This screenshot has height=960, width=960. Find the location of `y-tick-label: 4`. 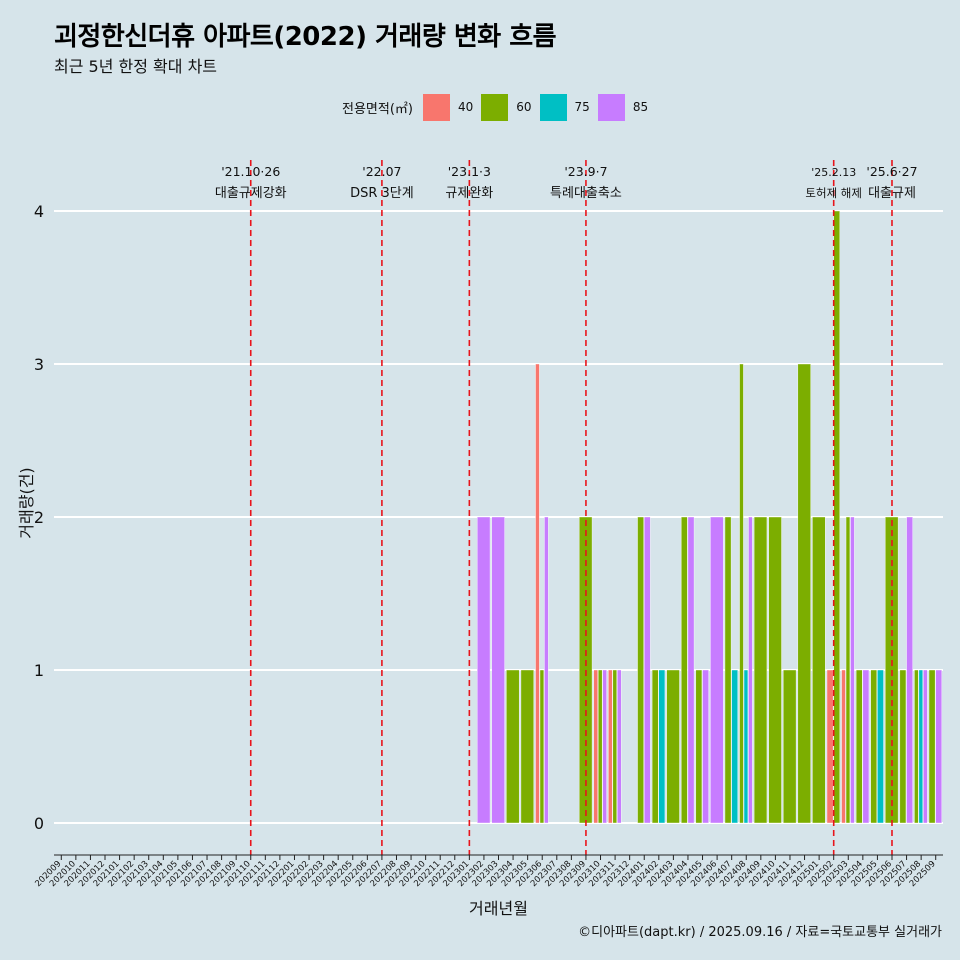

y-tick-label: 4 is located at coordinates (39, 211).